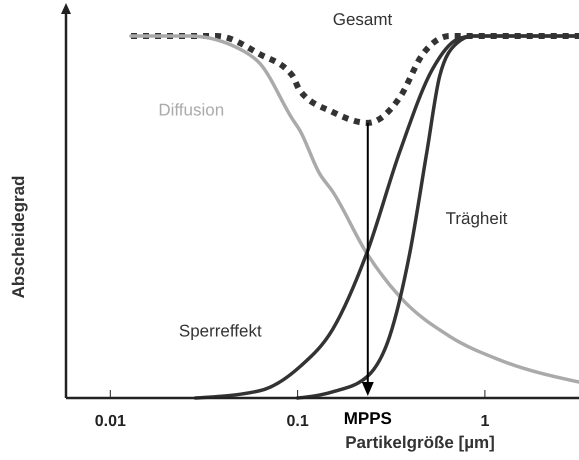 Image resolution: width=579 pixels, height=460 pixels. What do you see at coordinates (362, 20) in the screenshot?
I see `text: Gesamt` at bounding box center [362, 20].